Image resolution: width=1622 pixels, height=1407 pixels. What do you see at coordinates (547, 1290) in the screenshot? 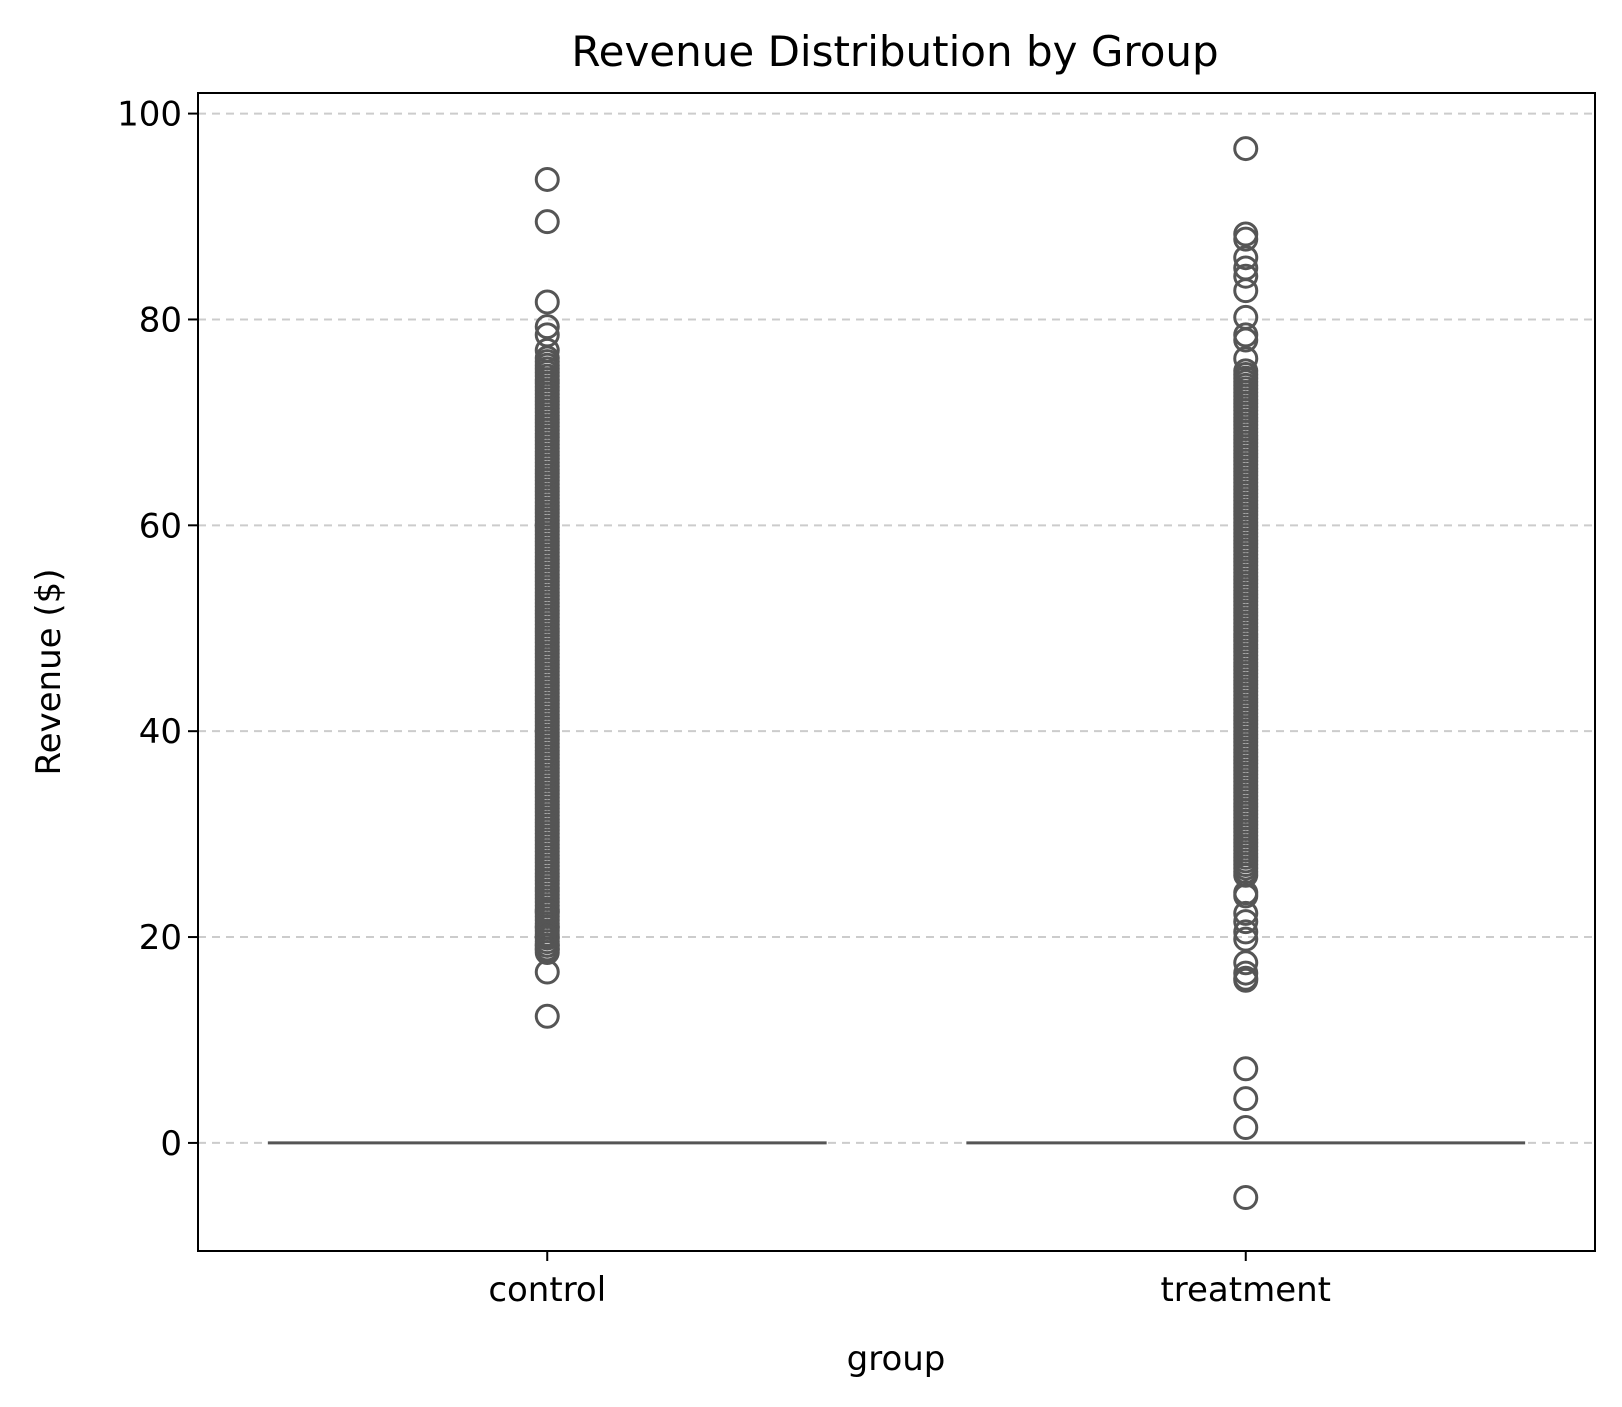
I see `x-tick-label-control: control` at bounding box center [547, 1290].